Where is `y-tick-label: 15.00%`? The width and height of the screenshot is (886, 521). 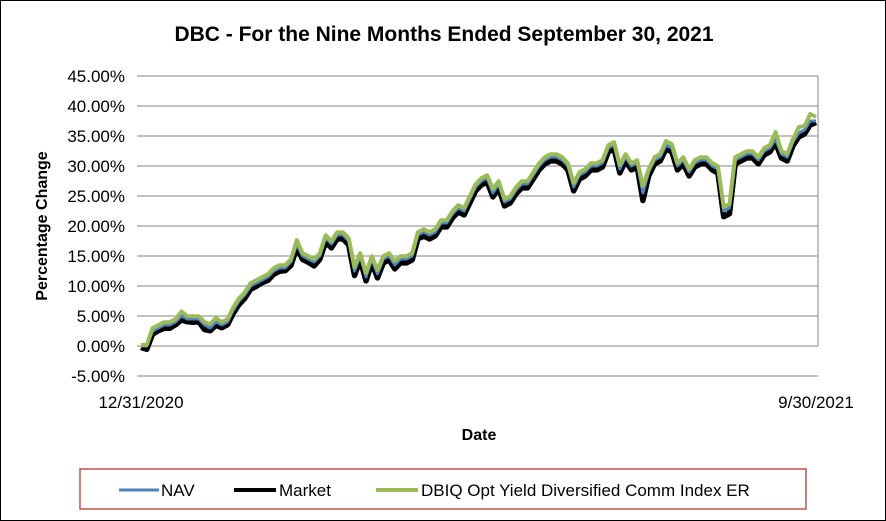 y-tick-label: 15.00% is located at coordinates (96, 256).